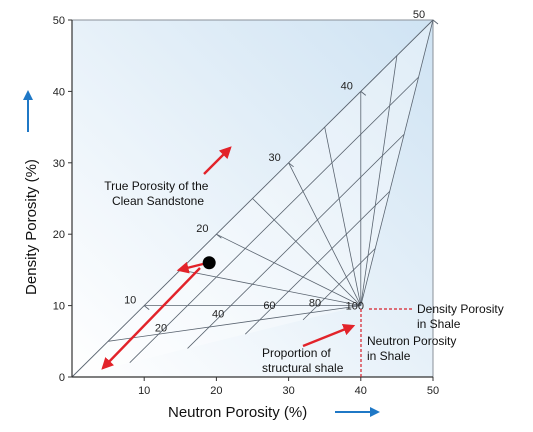 This screenshot has height=432, width=533. What do you see at coordinates (237, 412) in the screenshot?
I see `x-axis-title: Neutron Porosity (%)` at bounding box center [237, 412].